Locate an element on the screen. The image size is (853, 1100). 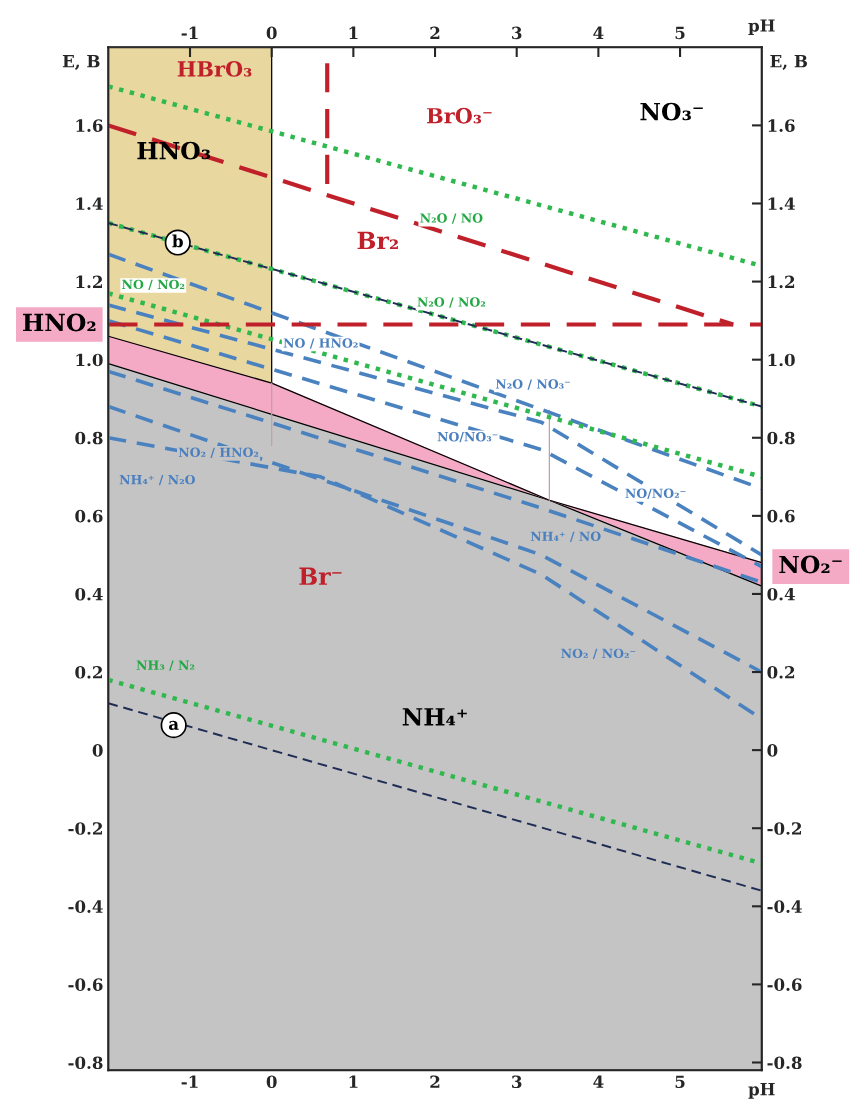
annotation: N₂O / NO₃⁻ is located at coordinates (532, 384).